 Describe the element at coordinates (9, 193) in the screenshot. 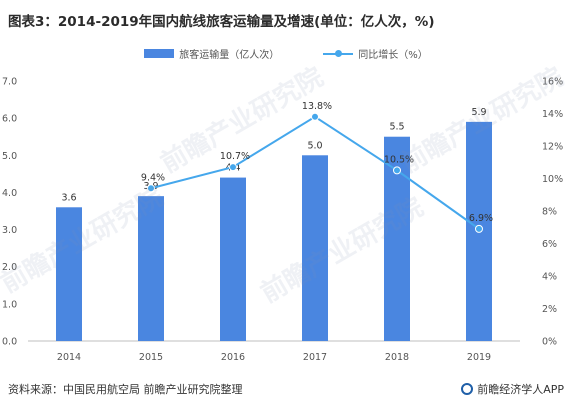

I see `left-tick-label: 4.0` at that location.